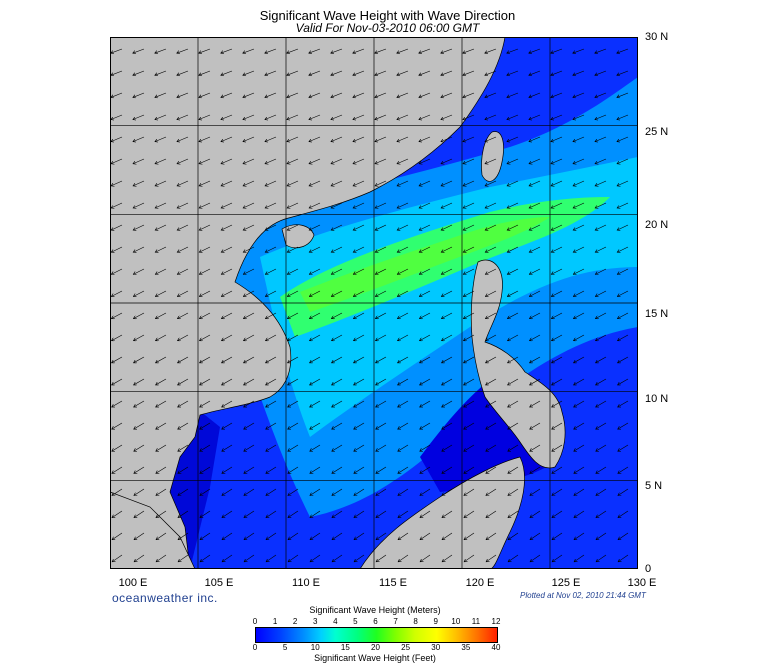 This screenshot has width=775, height=665. I want to click on feet-tick-label: 25, so click(406, 647).